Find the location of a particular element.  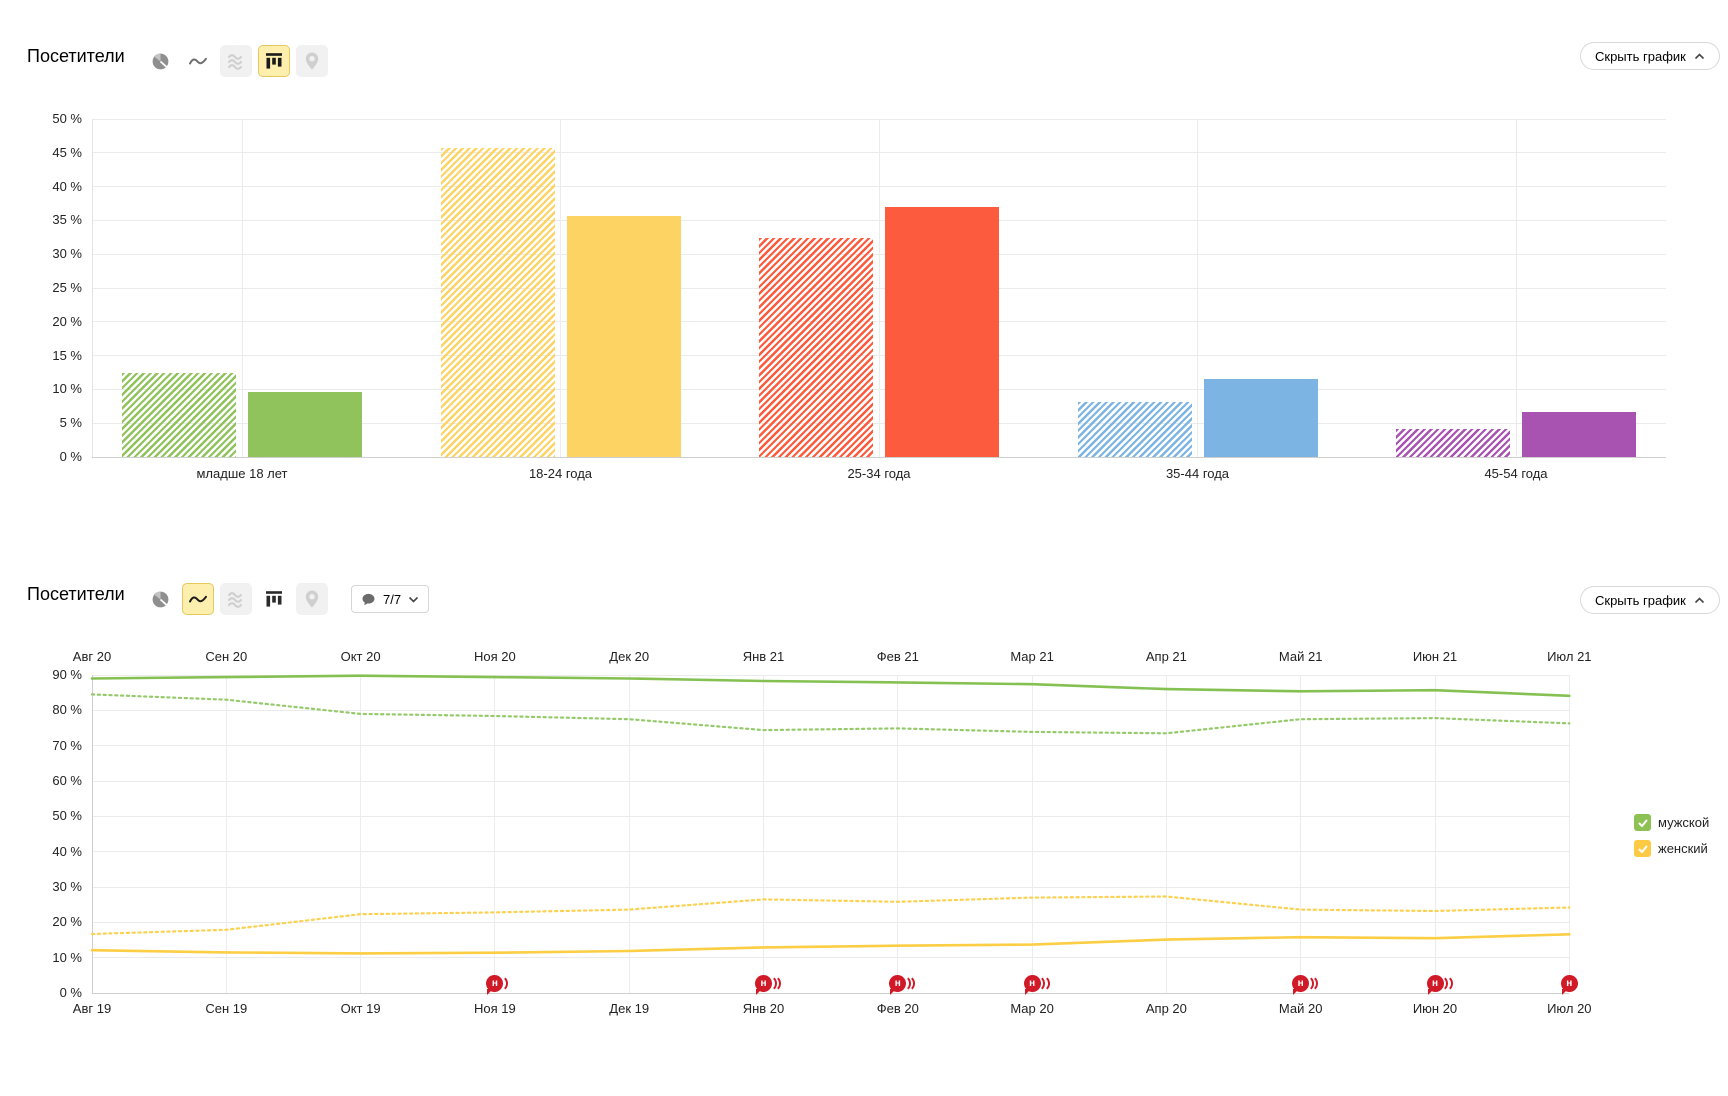

annotation-marker-Июн 20: н is located at coordinates (1439, 985).